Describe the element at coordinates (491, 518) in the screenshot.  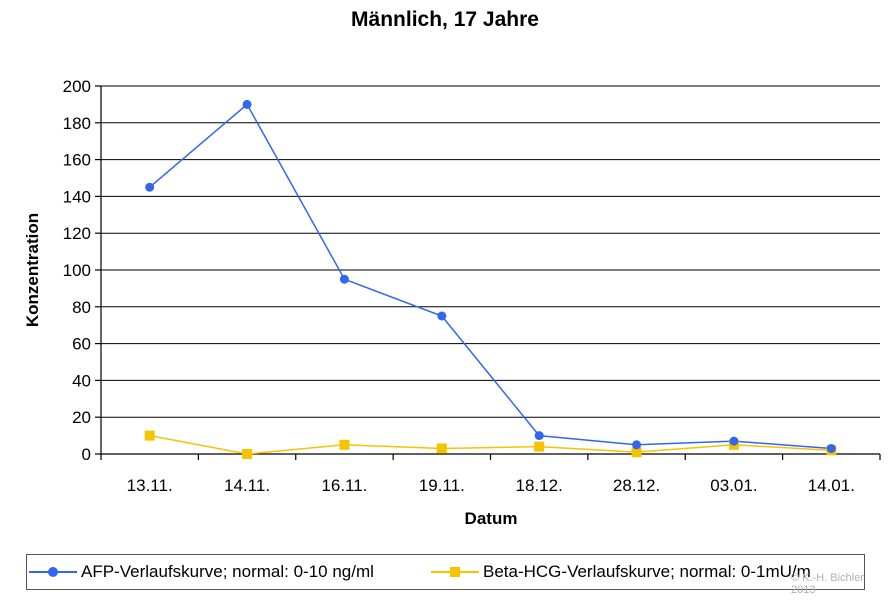
I see `x-axis-title: Datum` at that location.